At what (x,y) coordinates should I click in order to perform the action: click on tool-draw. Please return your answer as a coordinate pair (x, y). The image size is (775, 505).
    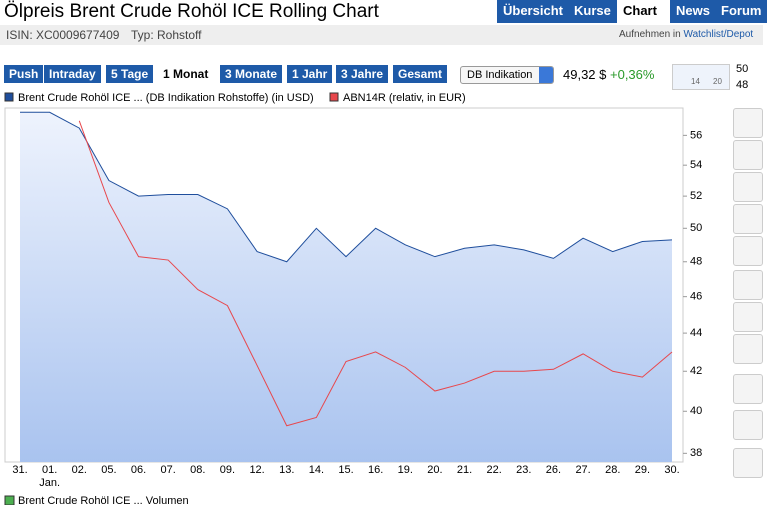
    Looking at the image, I should click on (748, 251).